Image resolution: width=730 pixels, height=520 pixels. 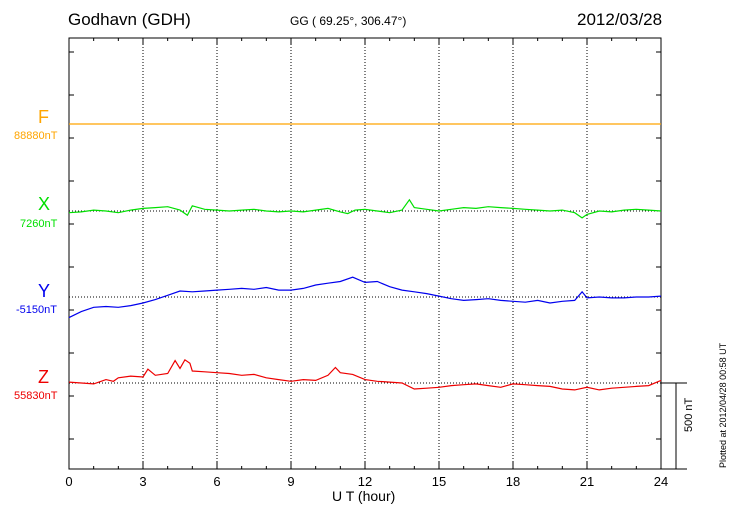 I want to click on component-baseline-x: 7260nT, so click(x=39, y=224).